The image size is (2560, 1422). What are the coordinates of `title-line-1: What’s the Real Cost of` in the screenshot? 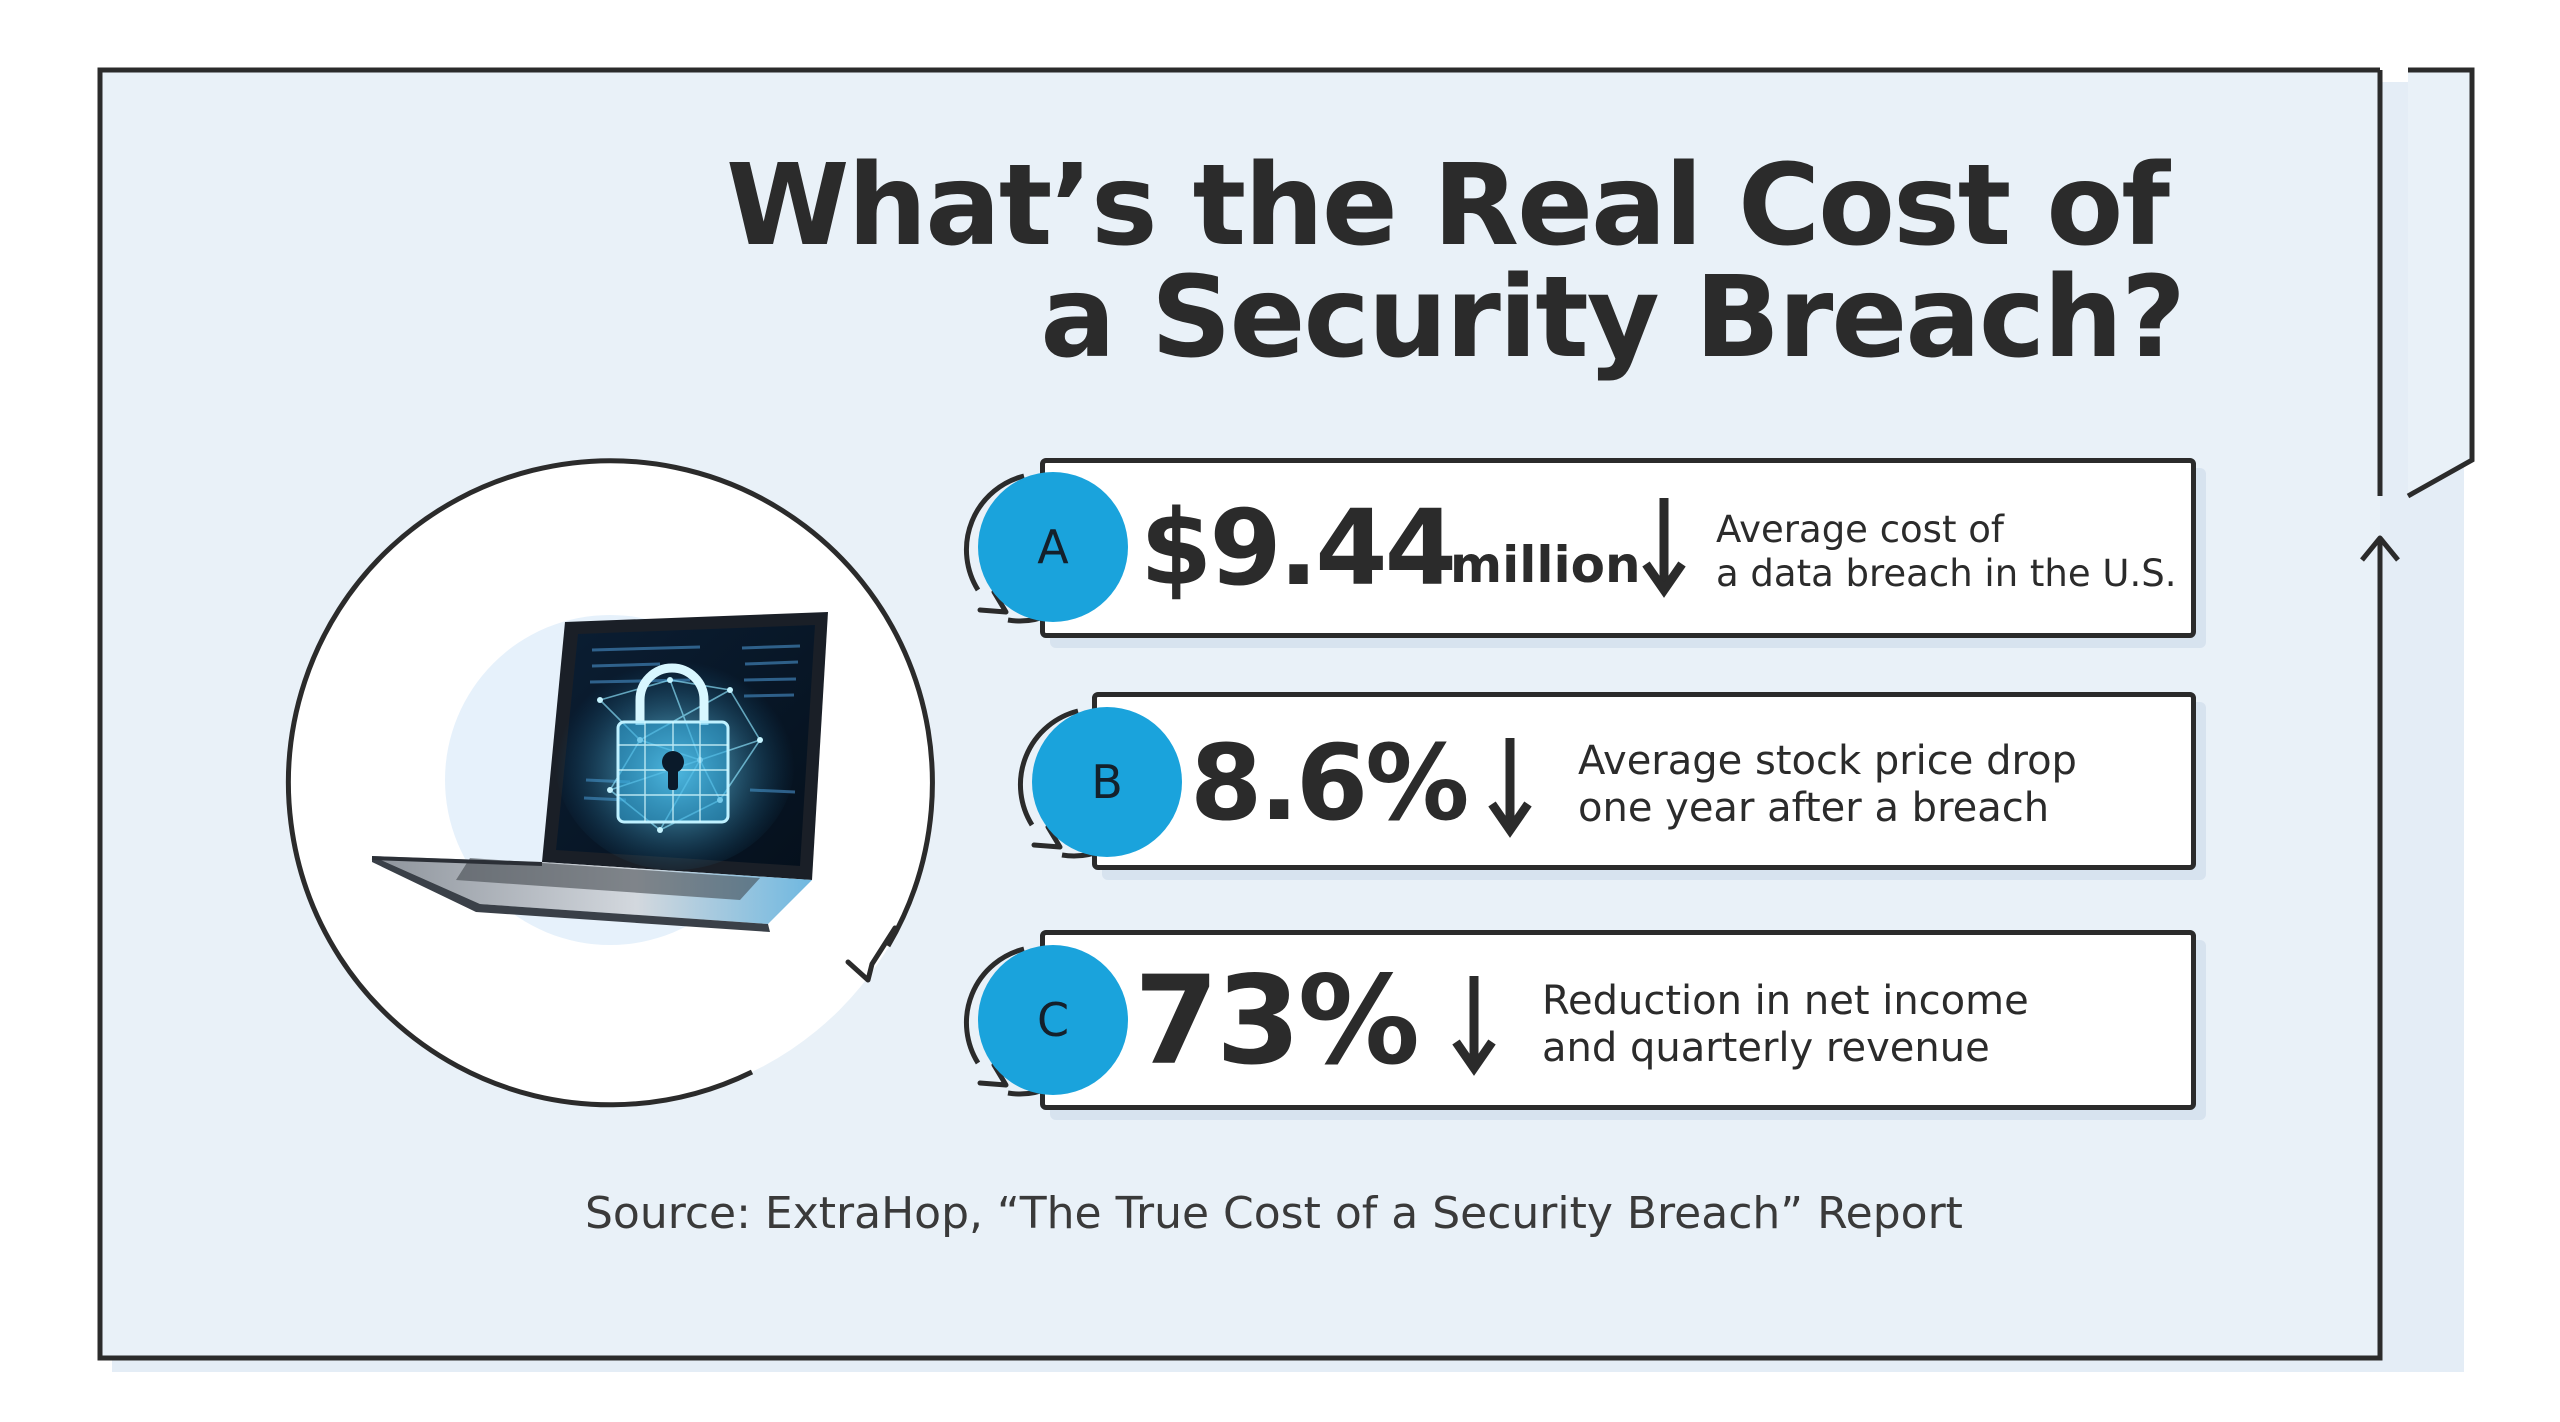 It's located at (1448, 206).